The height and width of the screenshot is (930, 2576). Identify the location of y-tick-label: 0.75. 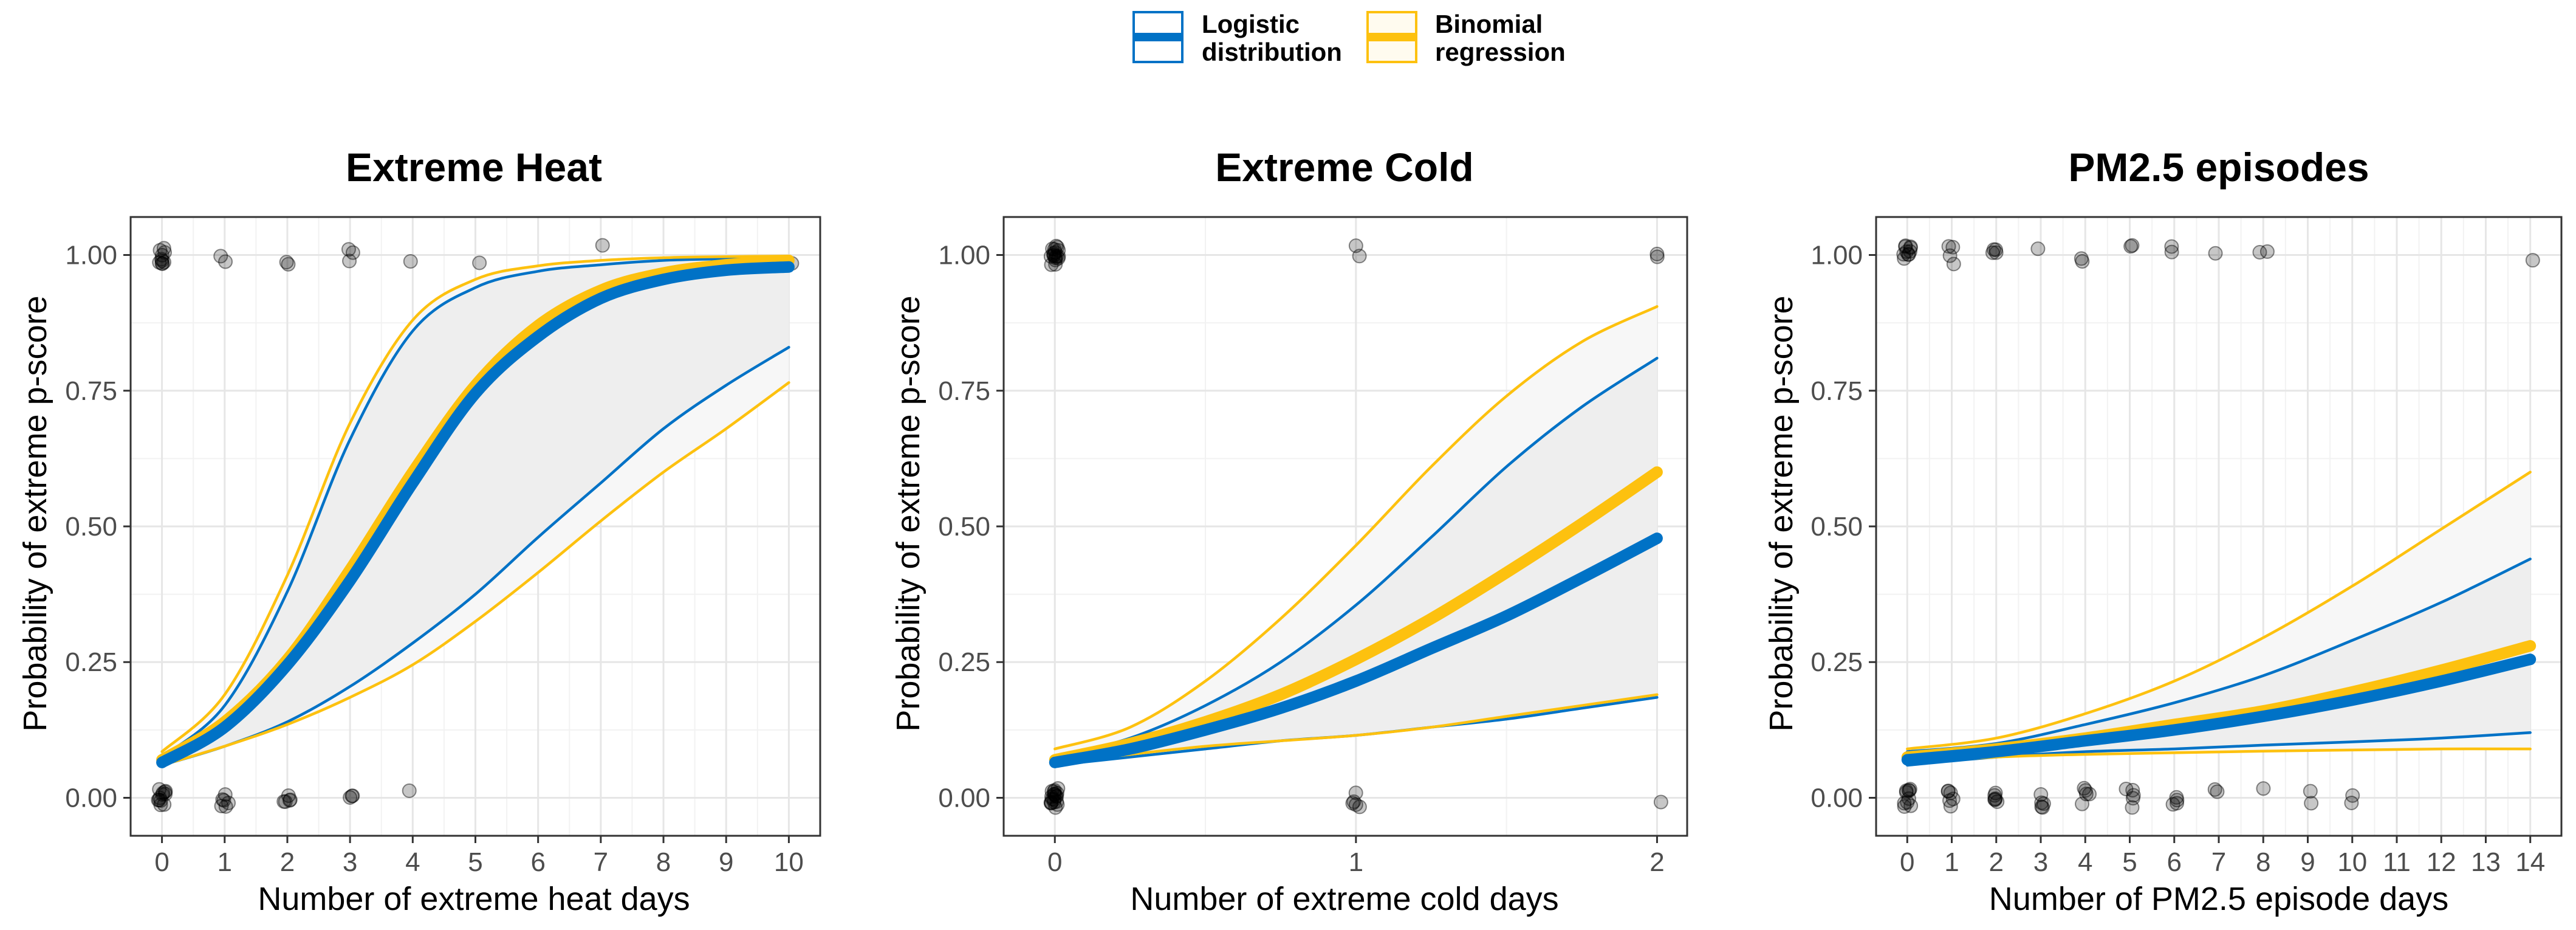
(91, 391).